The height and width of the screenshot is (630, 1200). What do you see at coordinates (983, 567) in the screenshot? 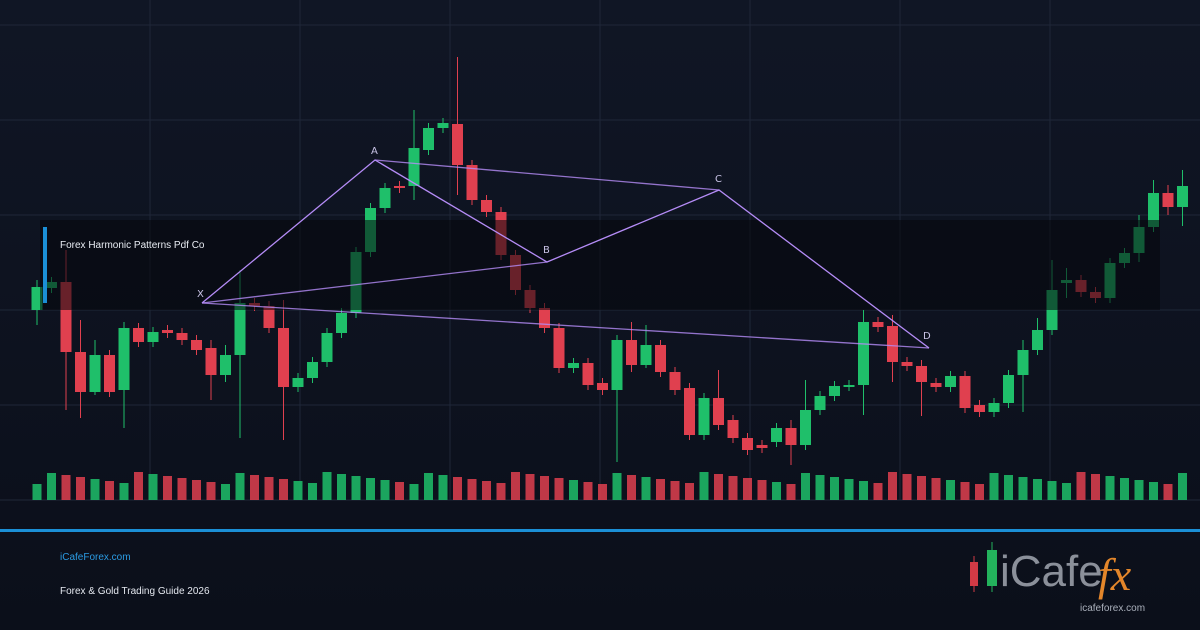
I see `logo-icon` at bounding box center [983, 567].